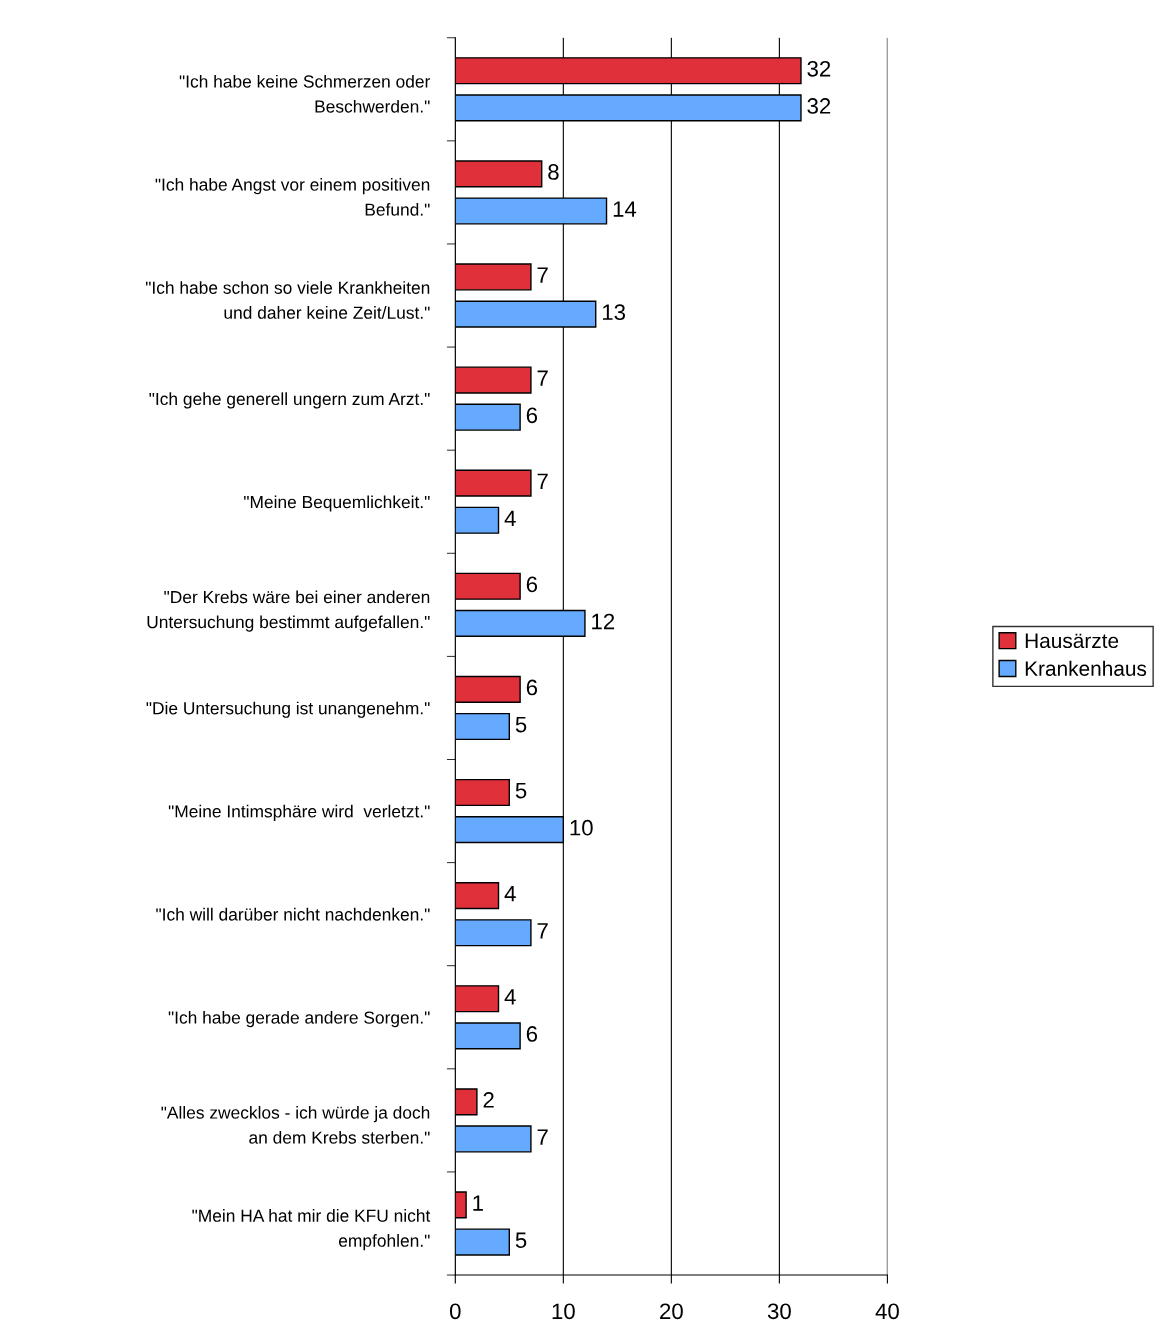 This screenshot has width=1160, height=1329. Describe the element at coordinates (287, 300) in the screenshot. I see `y-tick-label: "Ich habe schon so viele Krankheiten und daher keine Zeit/Lust."` at that location.